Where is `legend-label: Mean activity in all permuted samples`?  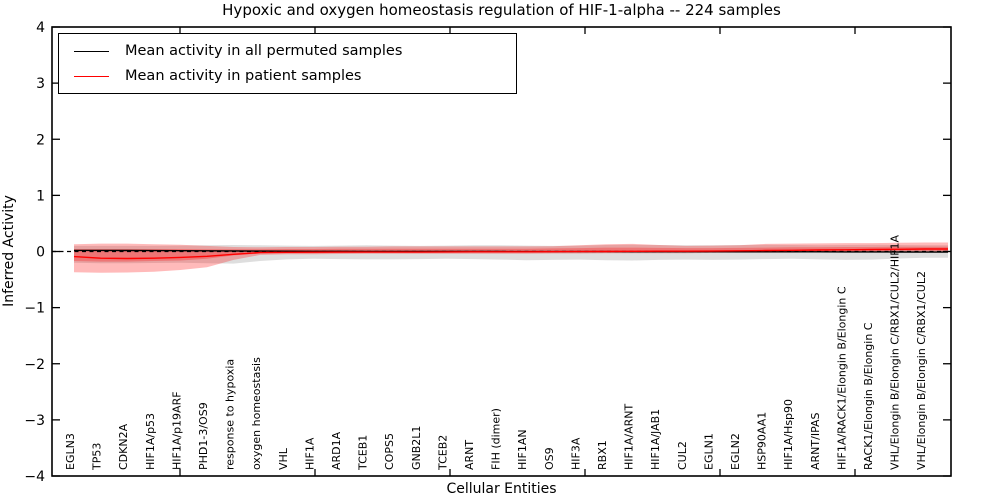
legend-label: Mean activity in all permuted samples is located at coordinates (264, 51).